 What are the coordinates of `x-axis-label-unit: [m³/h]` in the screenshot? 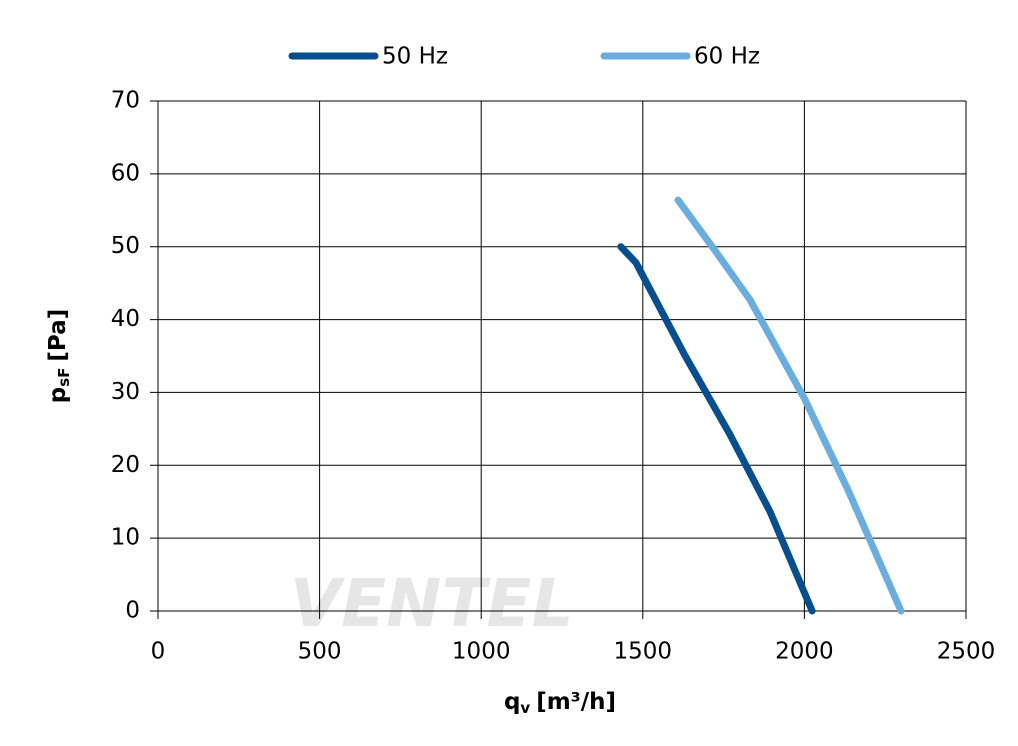 It's located at (576, 702).